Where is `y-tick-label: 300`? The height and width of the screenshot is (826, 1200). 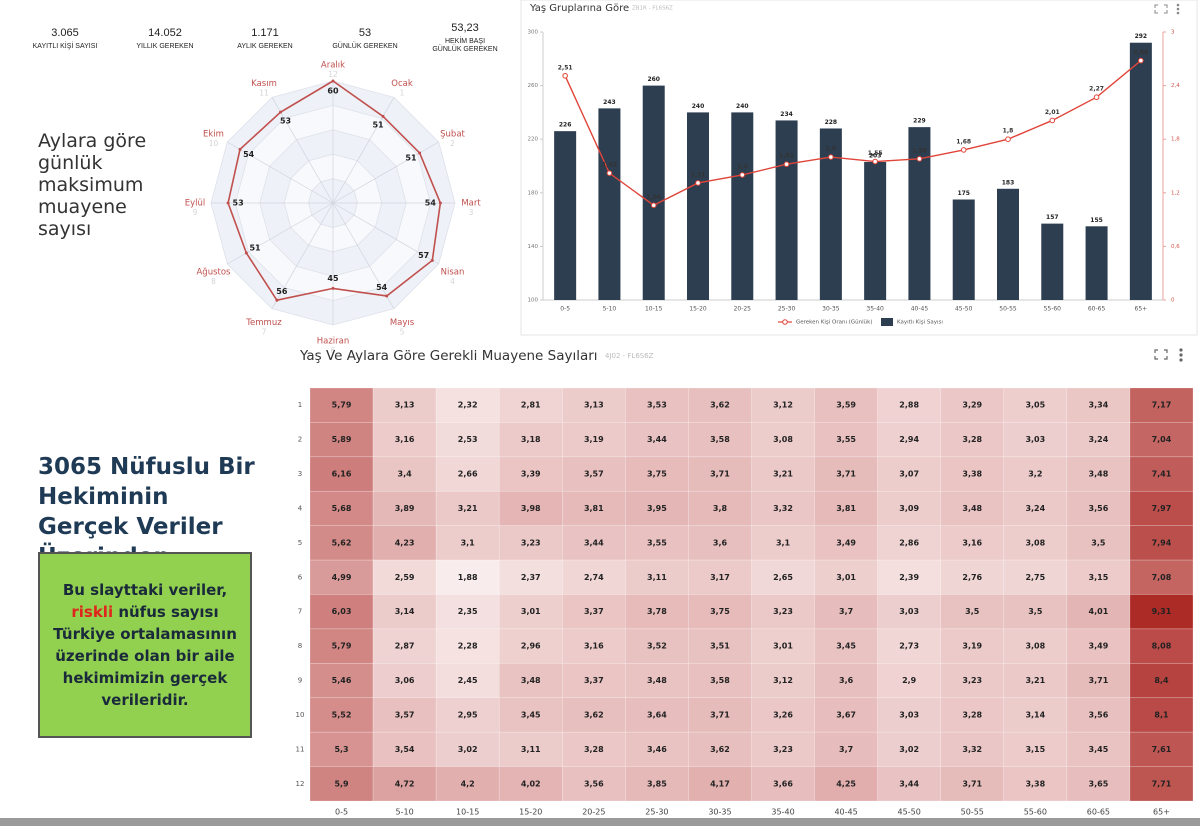 y-tick-label: 300 is located at coordinates (533, 33).